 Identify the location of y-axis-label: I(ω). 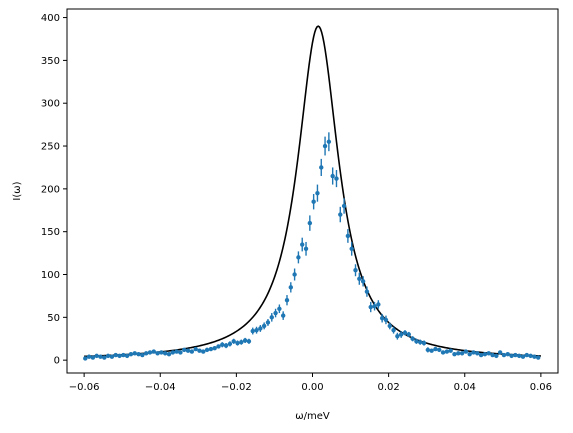
(17, 190).